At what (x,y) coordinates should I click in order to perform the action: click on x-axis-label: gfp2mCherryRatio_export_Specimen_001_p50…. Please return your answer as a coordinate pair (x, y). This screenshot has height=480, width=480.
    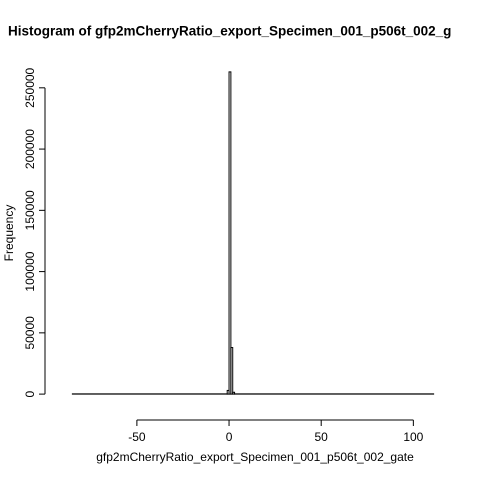
    Looking at the image, I should click on (255, 457).